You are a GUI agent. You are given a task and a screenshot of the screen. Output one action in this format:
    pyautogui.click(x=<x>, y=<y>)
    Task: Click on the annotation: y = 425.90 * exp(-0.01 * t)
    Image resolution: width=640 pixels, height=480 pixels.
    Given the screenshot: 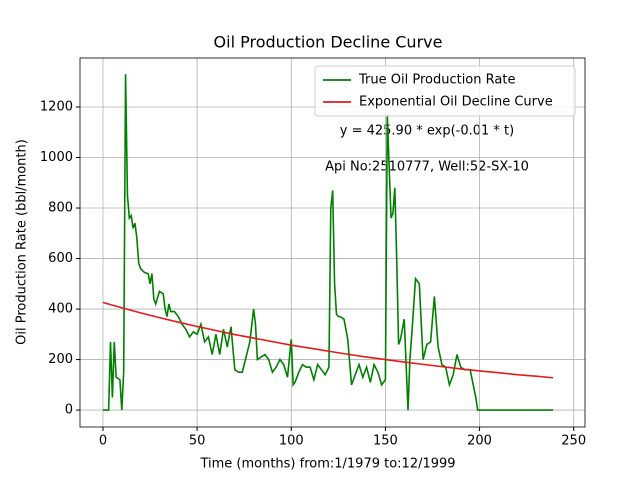 What is the action you would take?
    pyautogui.click(x=427, y=131)
    